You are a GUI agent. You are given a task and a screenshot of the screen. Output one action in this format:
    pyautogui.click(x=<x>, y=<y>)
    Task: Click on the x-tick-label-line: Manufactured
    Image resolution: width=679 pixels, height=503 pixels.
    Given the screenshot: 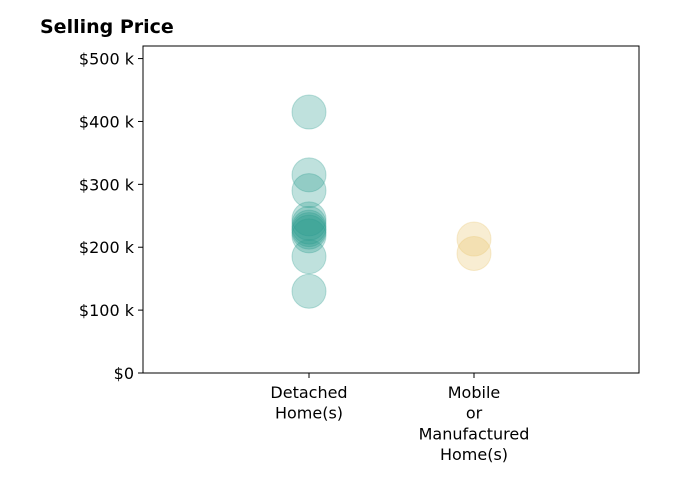 What is the action you would take?
    pyautogui.click(x=474, y=433)
    